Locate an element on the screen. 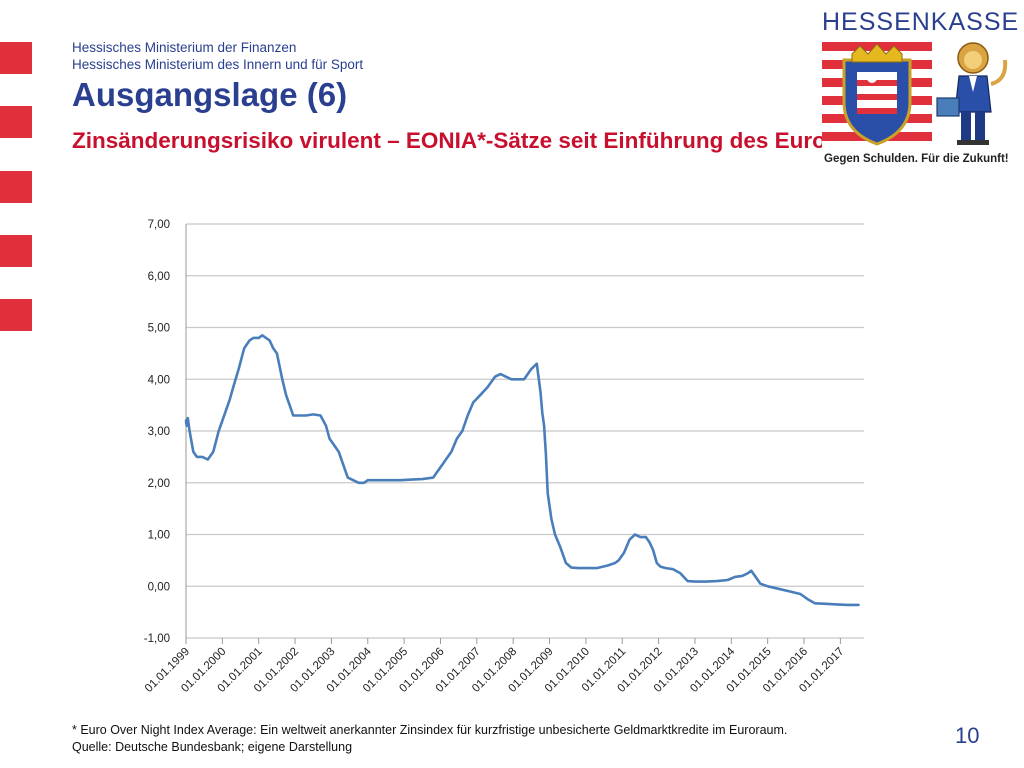 This screenshot has width=1024, height=768. y-tick-label: 7,00 is located at coordinates (159, 225).